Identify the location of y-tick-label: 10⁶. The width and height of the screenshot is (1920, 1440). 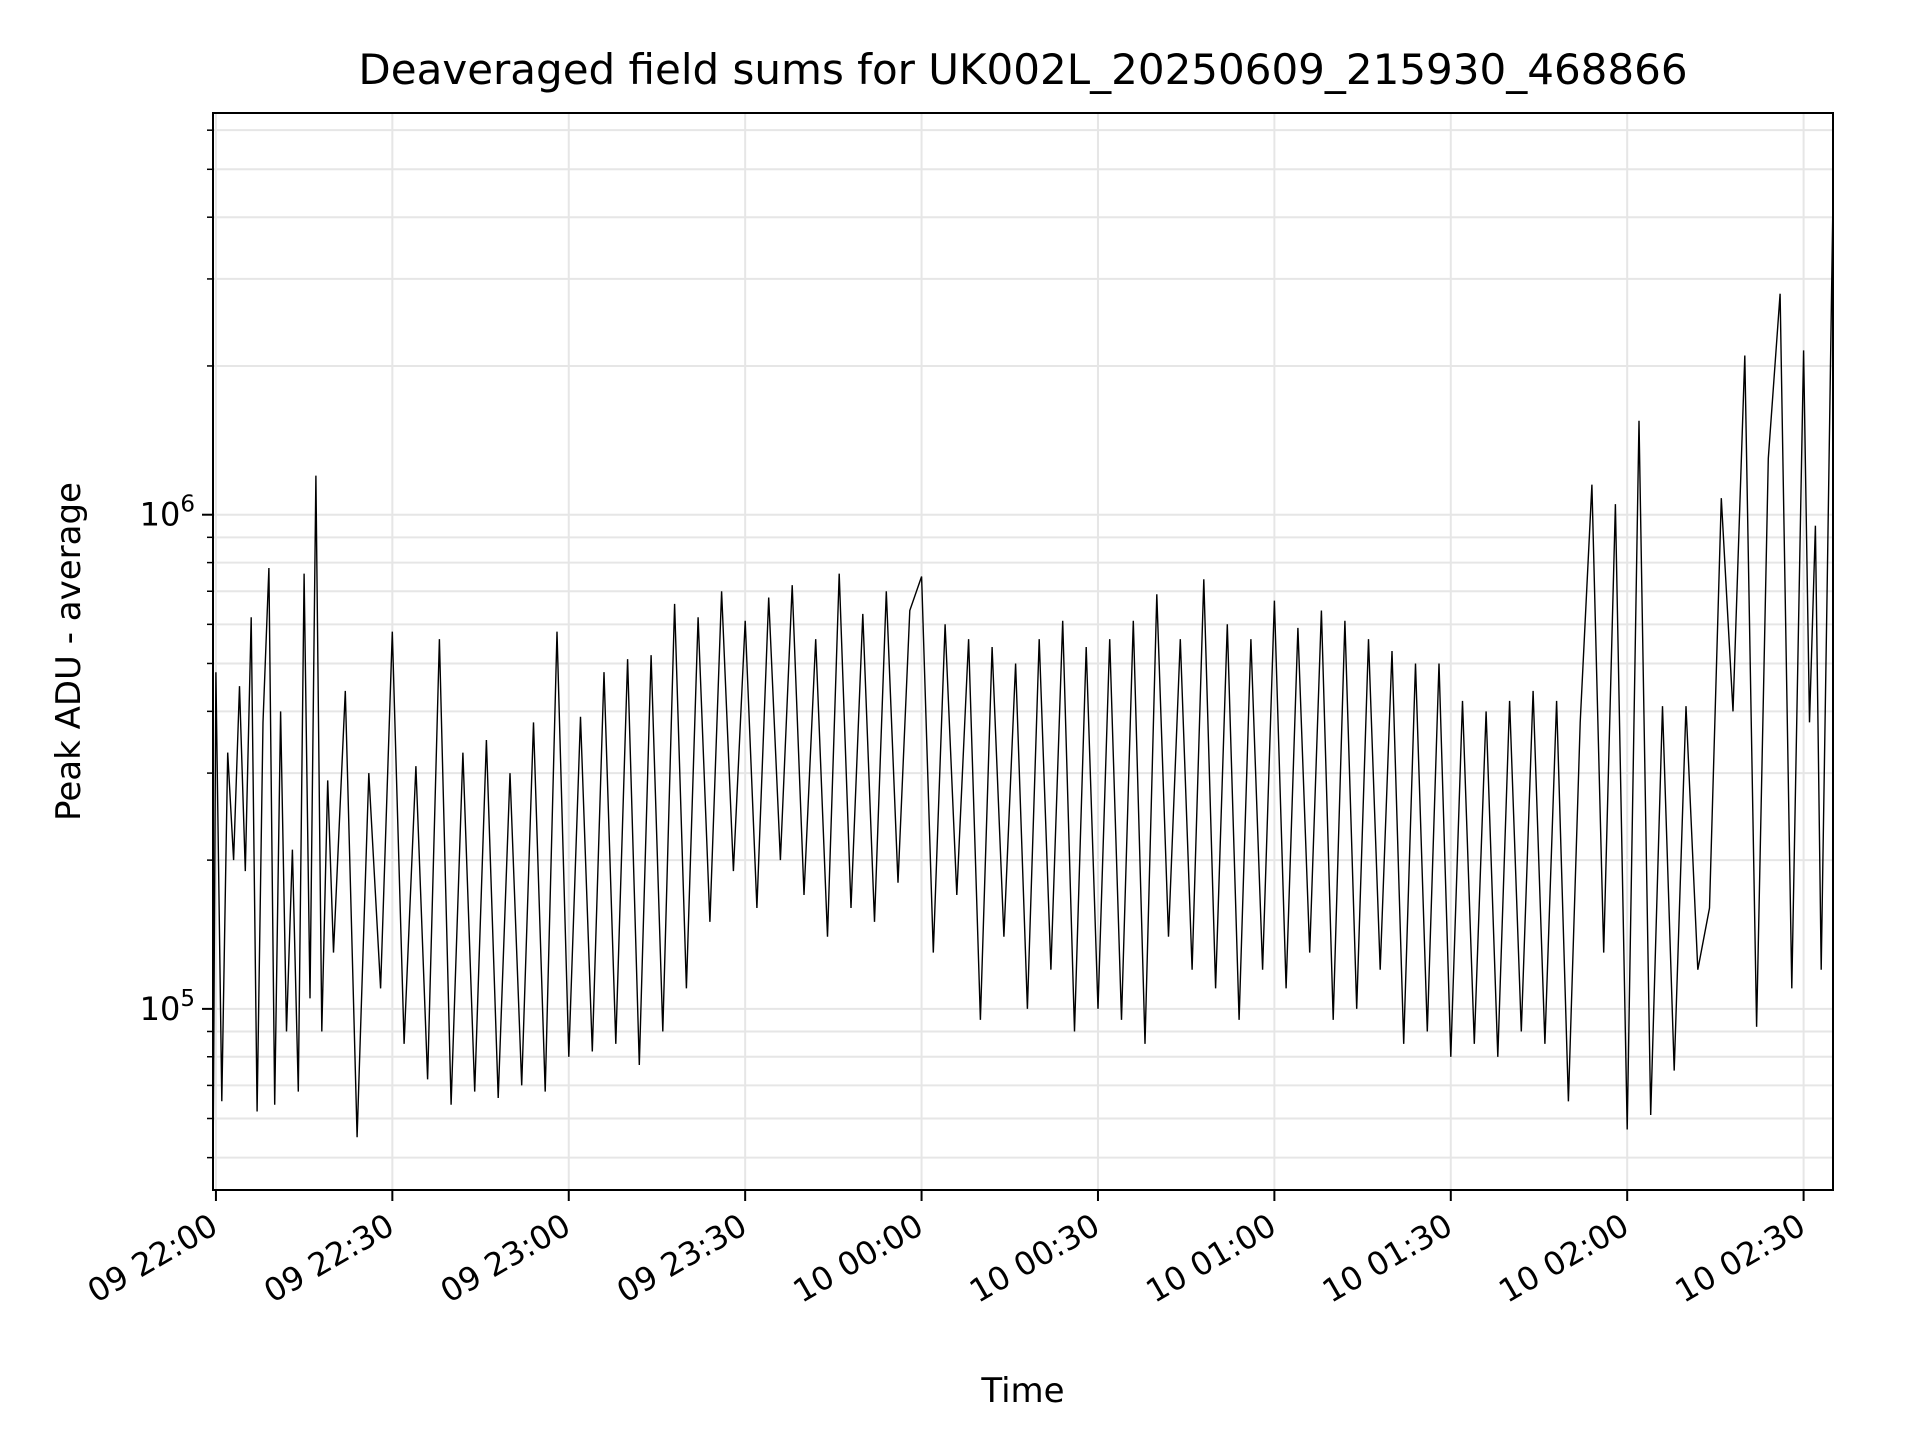
(167, 513).